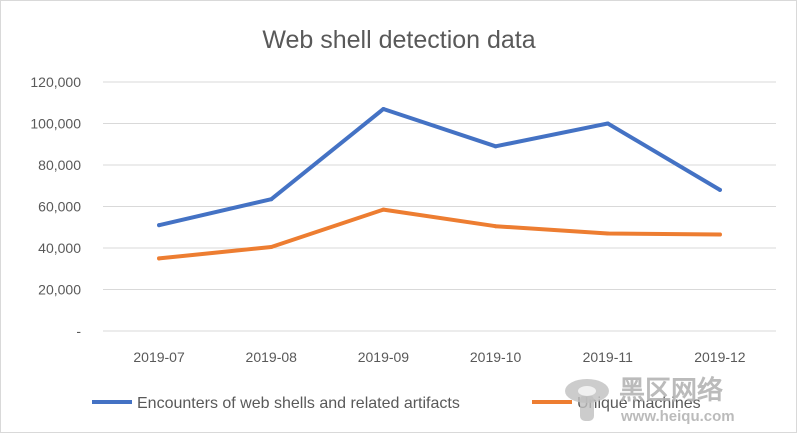  Describe the element at coordinates (439, 234) in the screenshot. I see `series-line` at that location.